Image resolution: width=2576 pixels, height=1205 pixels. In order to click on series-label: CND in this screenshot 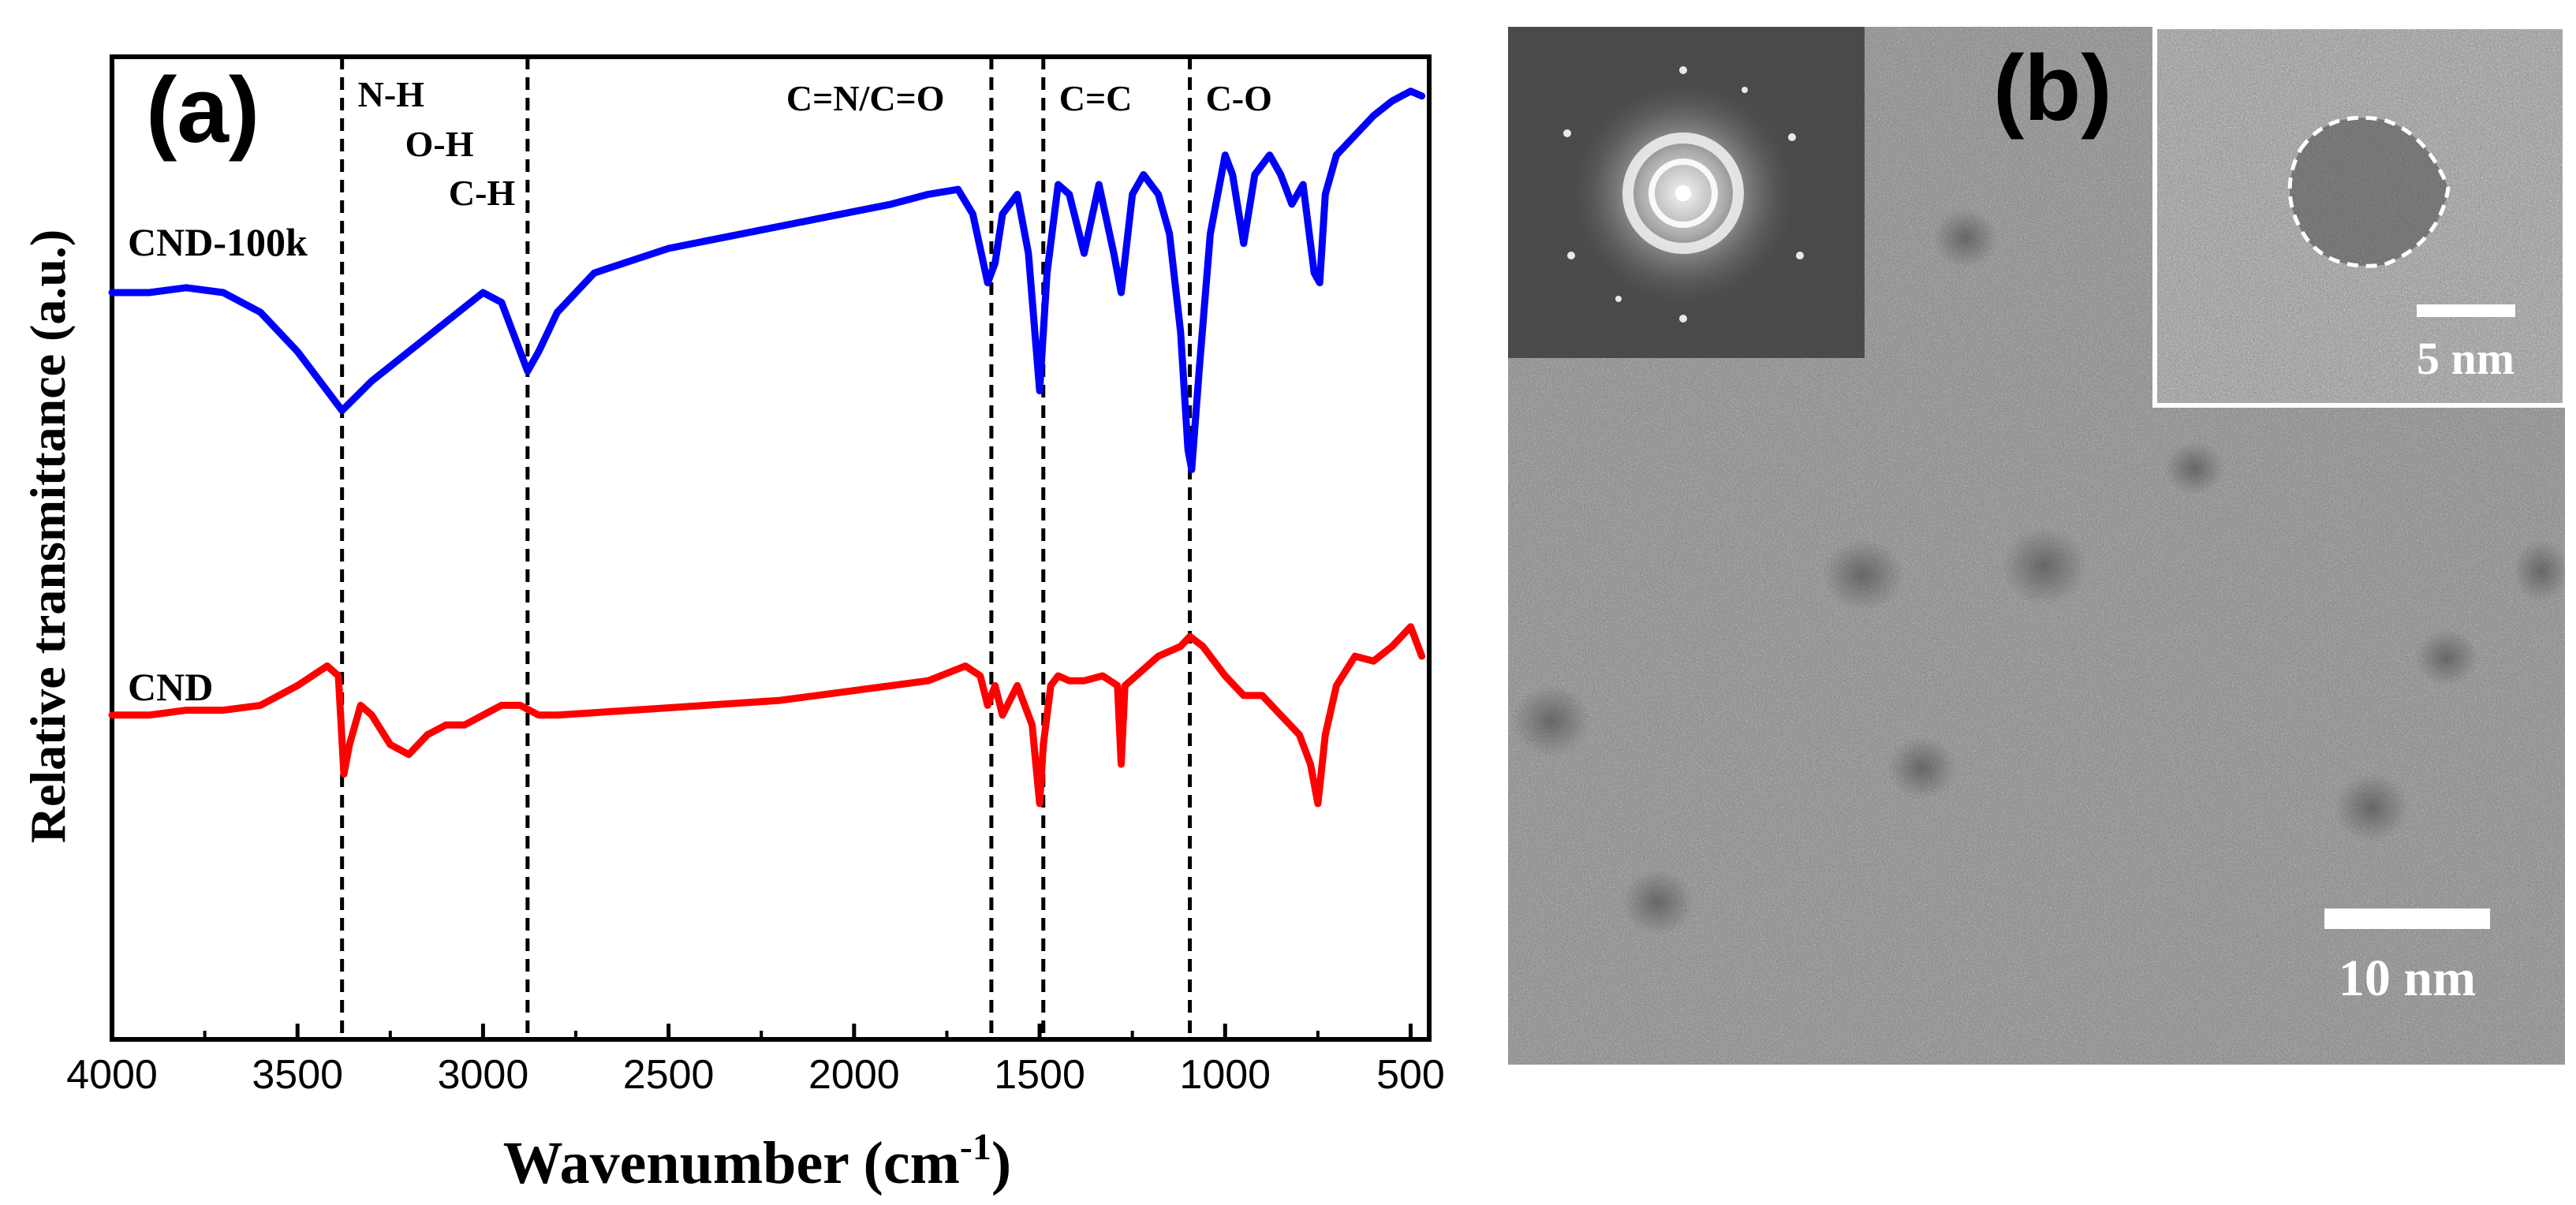, I will do `click(170, 687)`.